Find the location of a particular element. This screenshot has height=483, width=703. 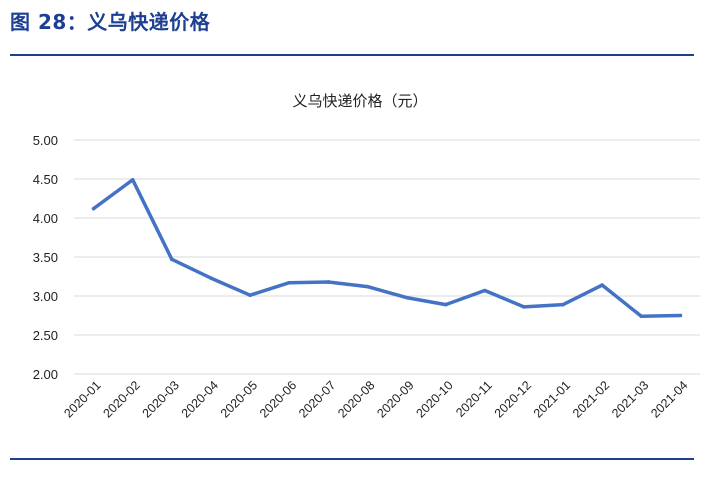

y-tick-label: 5.00 is located at coordinates (45, 140).